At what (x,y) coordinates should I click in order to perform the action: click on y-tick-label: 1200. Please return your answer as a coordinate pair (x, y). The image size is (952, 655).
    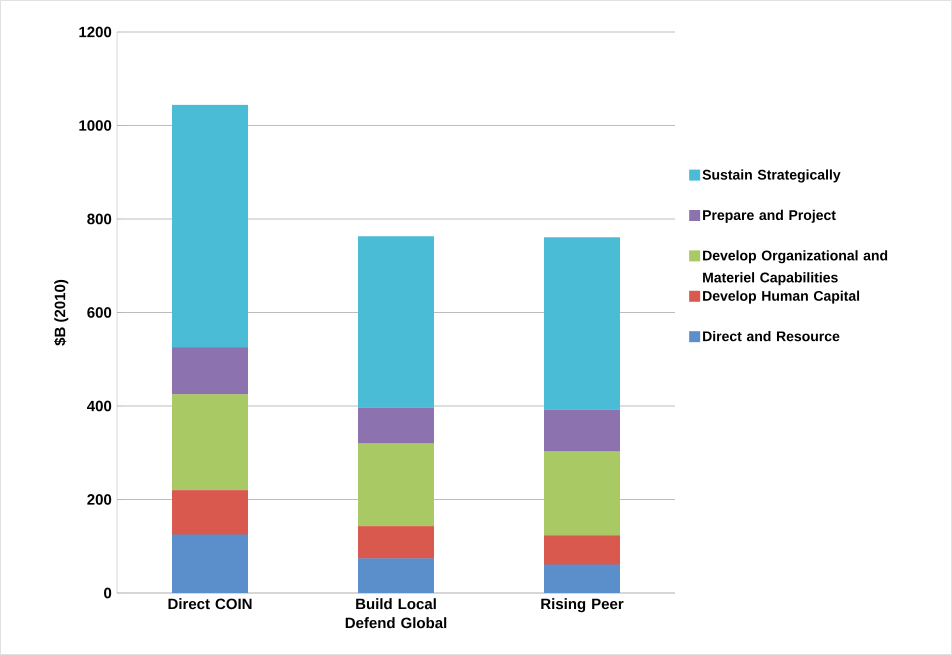
    Looking at the image, I should click on (95, 32).